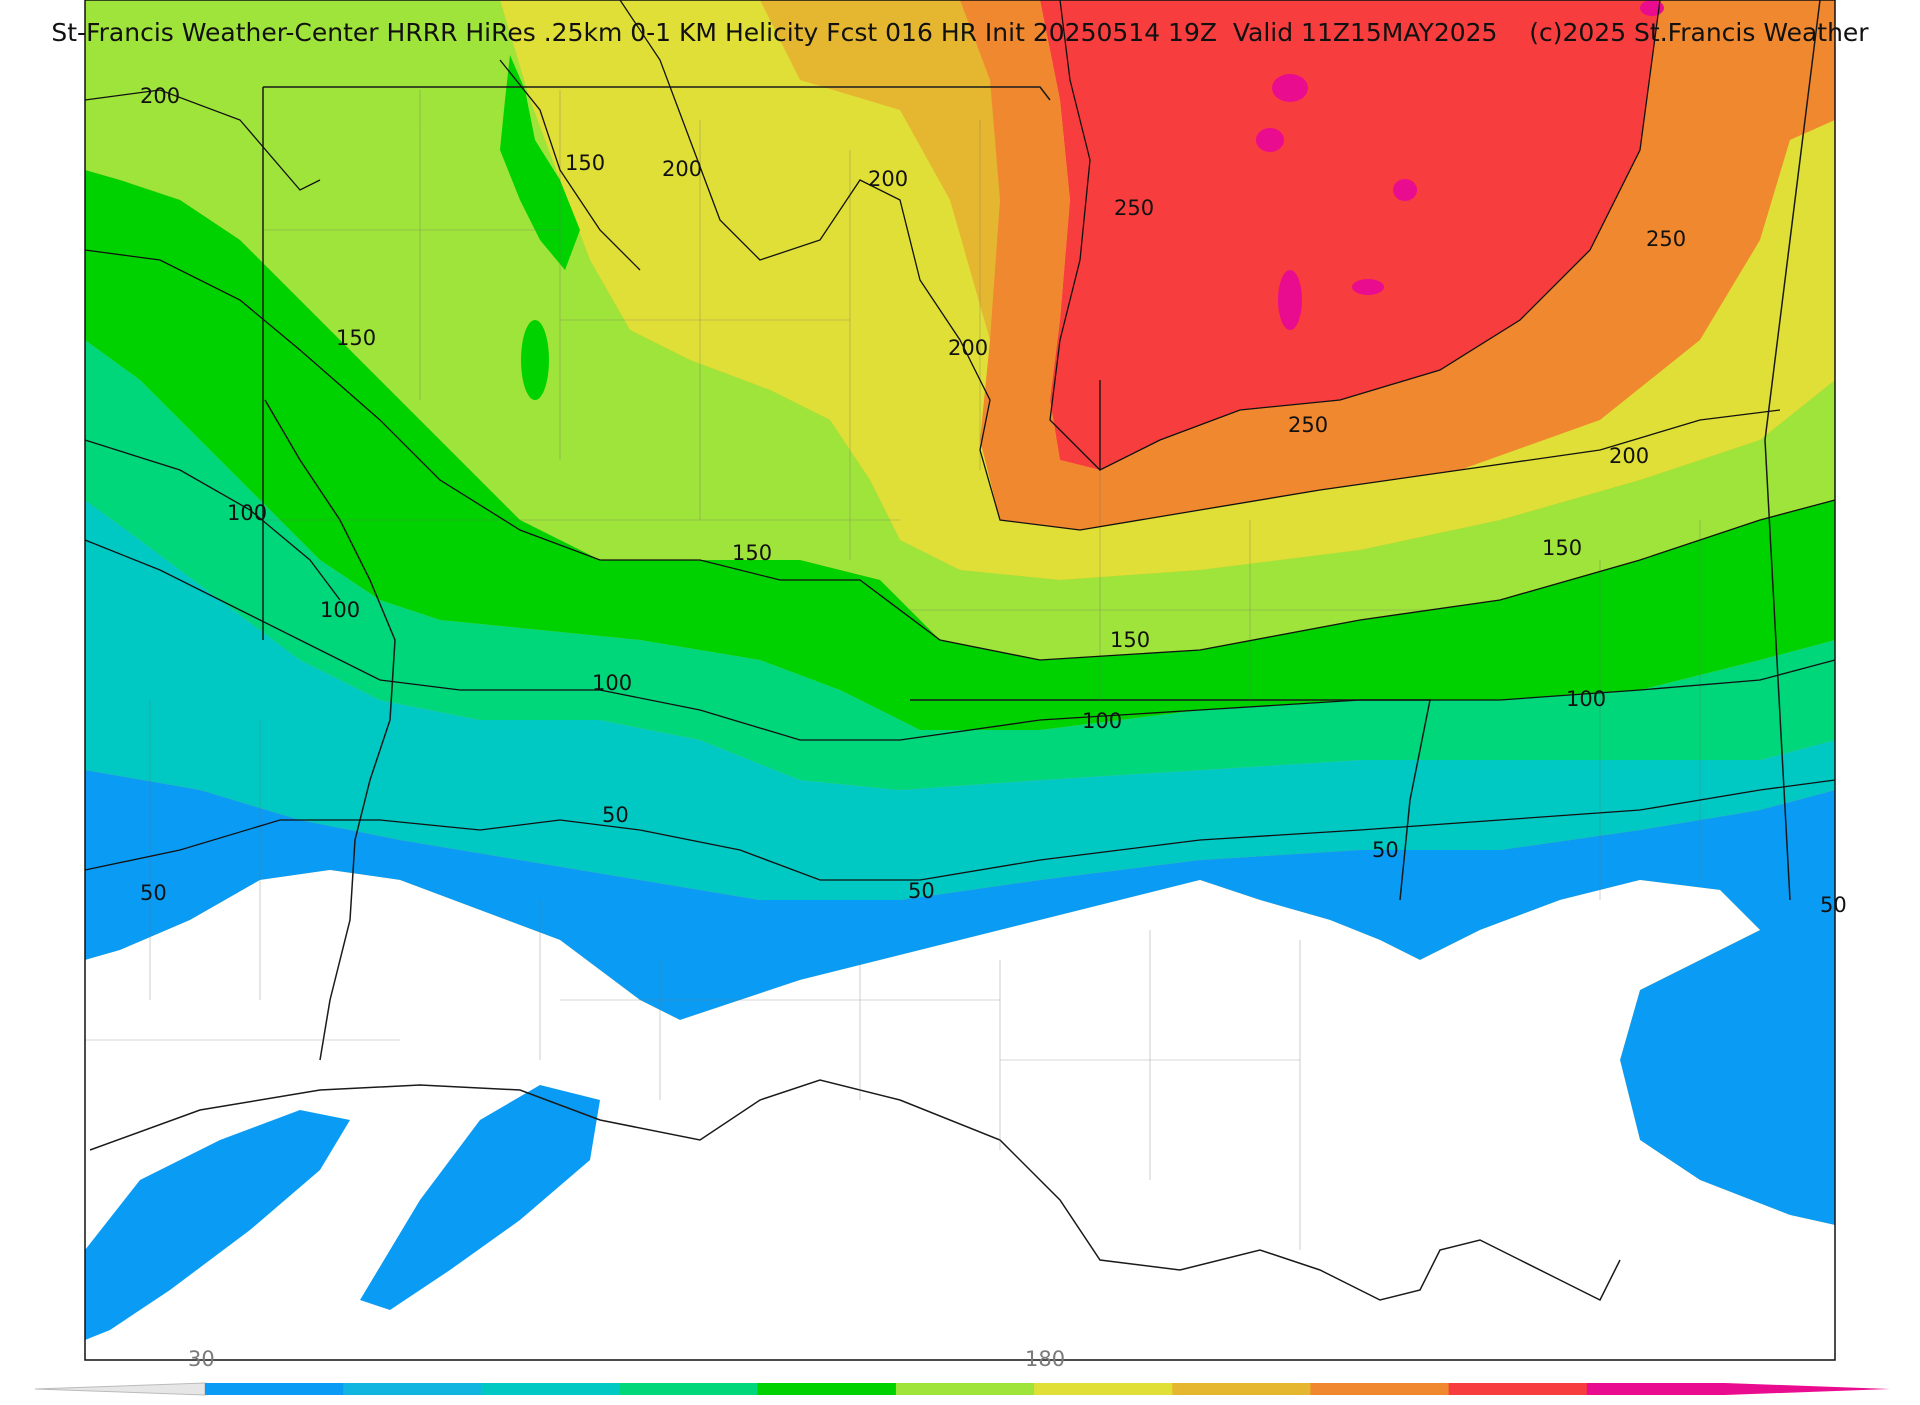 Image resolution: width=1920 pixels, height=1405 pixels. What do you see at coordinates (330, 730) in the screenshot?
I see `river-west` at bounding box center [330, 730].